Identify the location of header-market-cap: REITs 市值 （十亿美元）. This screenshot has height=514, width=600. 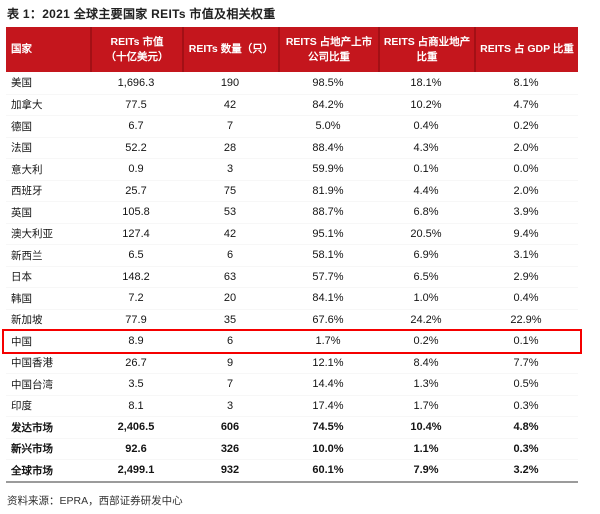
(136, 49).